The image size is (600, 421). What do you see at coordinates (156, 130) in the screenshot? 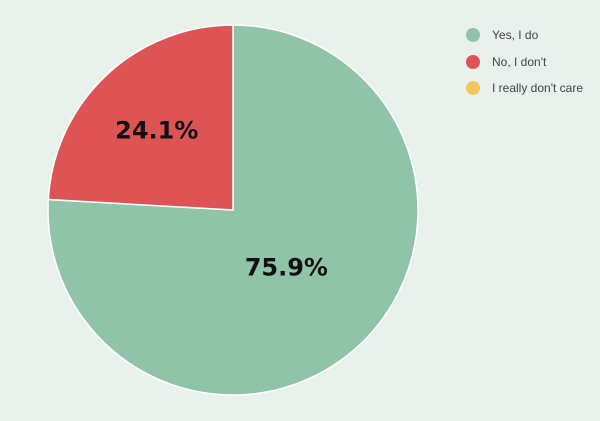
I see `data-label-1: 24.1%` at bounding box center [156, 130].